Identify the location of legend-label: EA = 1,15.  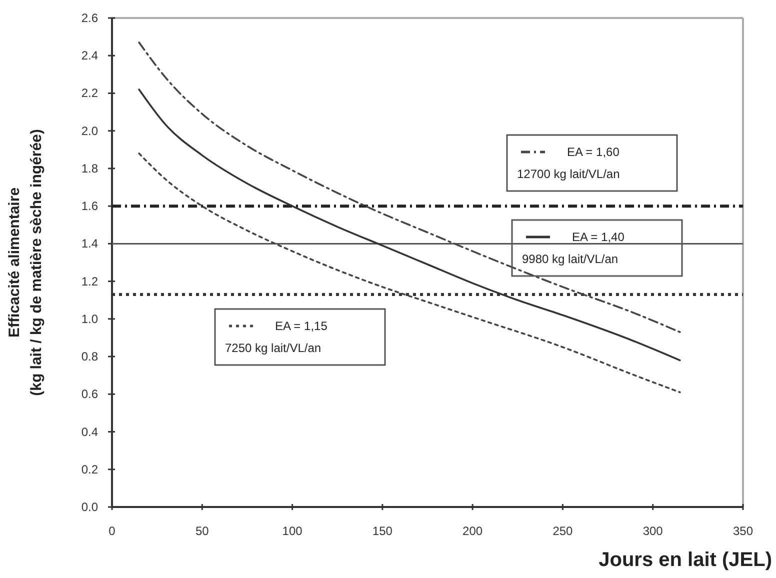
(301, 326).